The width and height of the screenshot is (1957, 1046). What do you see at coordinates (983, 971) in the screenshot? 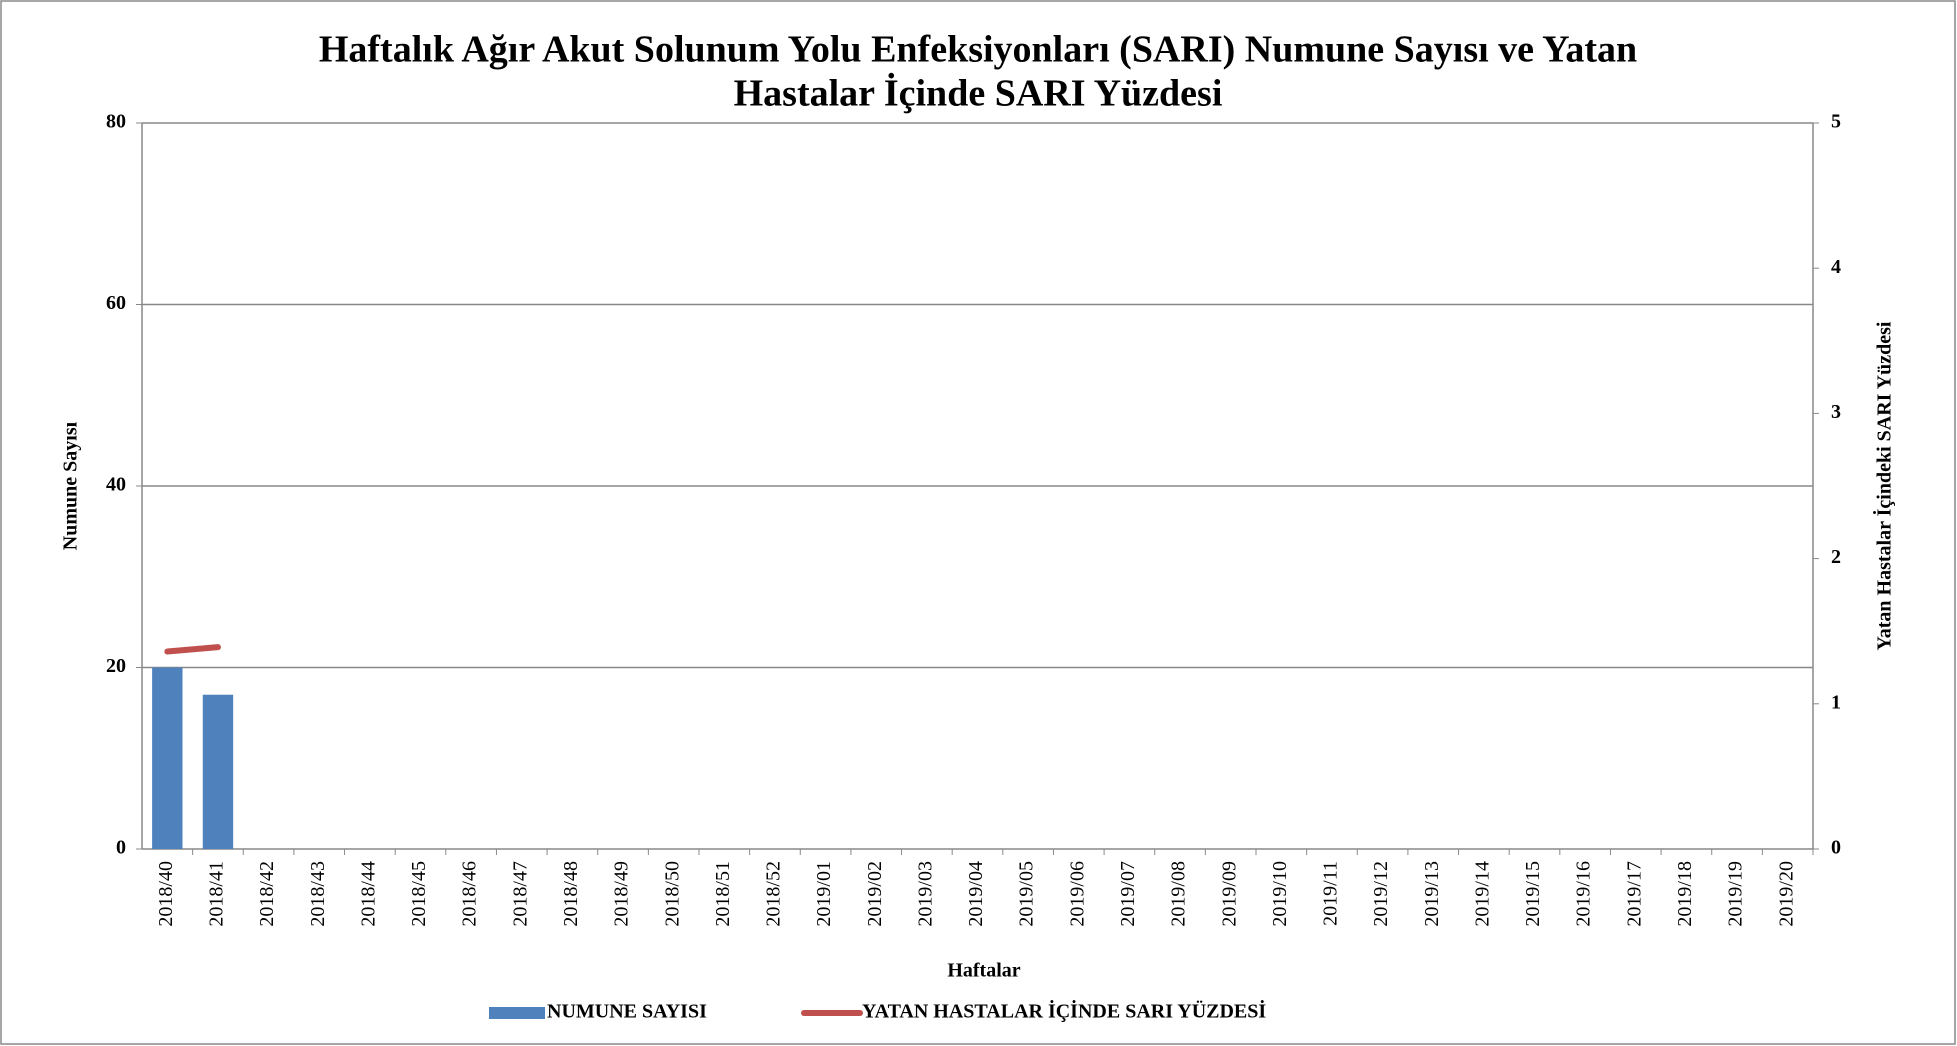
I see `x-axis-title: Haftalar` at bounding box center [983, 971].